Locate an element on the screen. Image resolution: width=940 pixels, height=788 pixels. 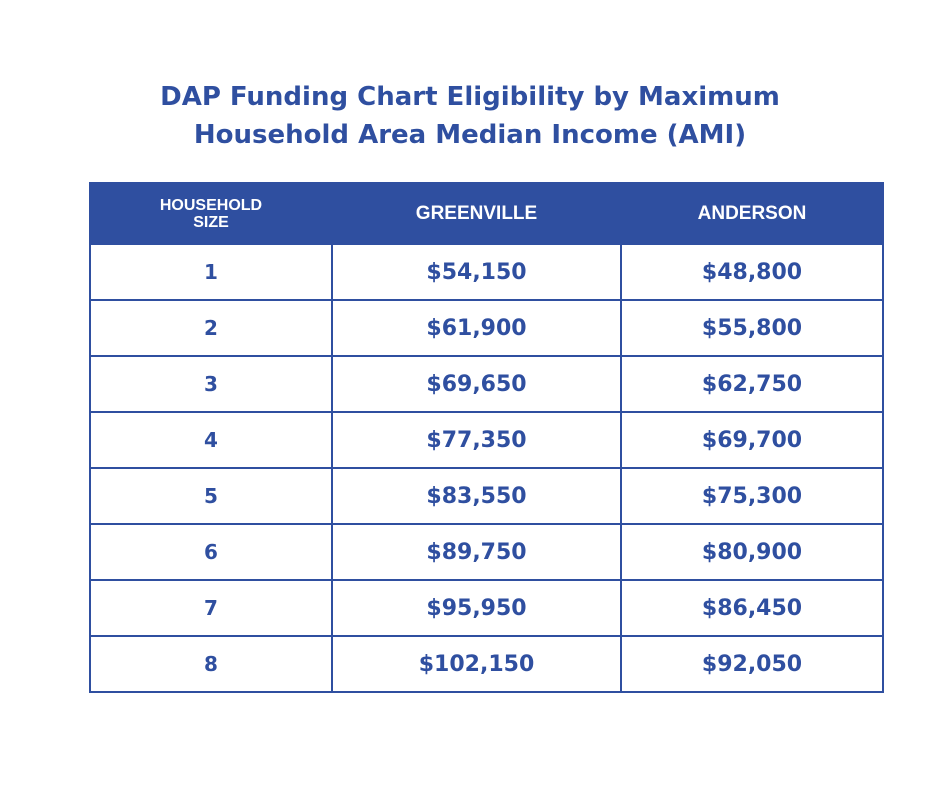
household-size-cell: 1 is located at coordinates (211, 272).